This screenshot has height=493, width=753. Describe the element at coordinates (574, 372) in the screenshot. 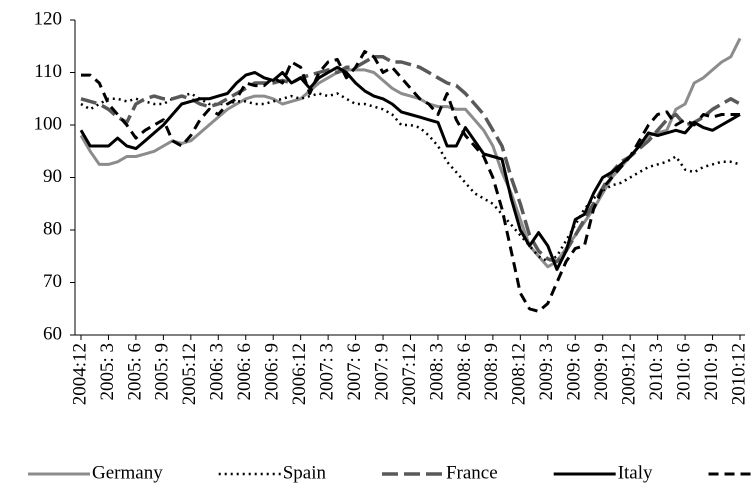

I see `x-tick-label: 2009: 6` at that location.